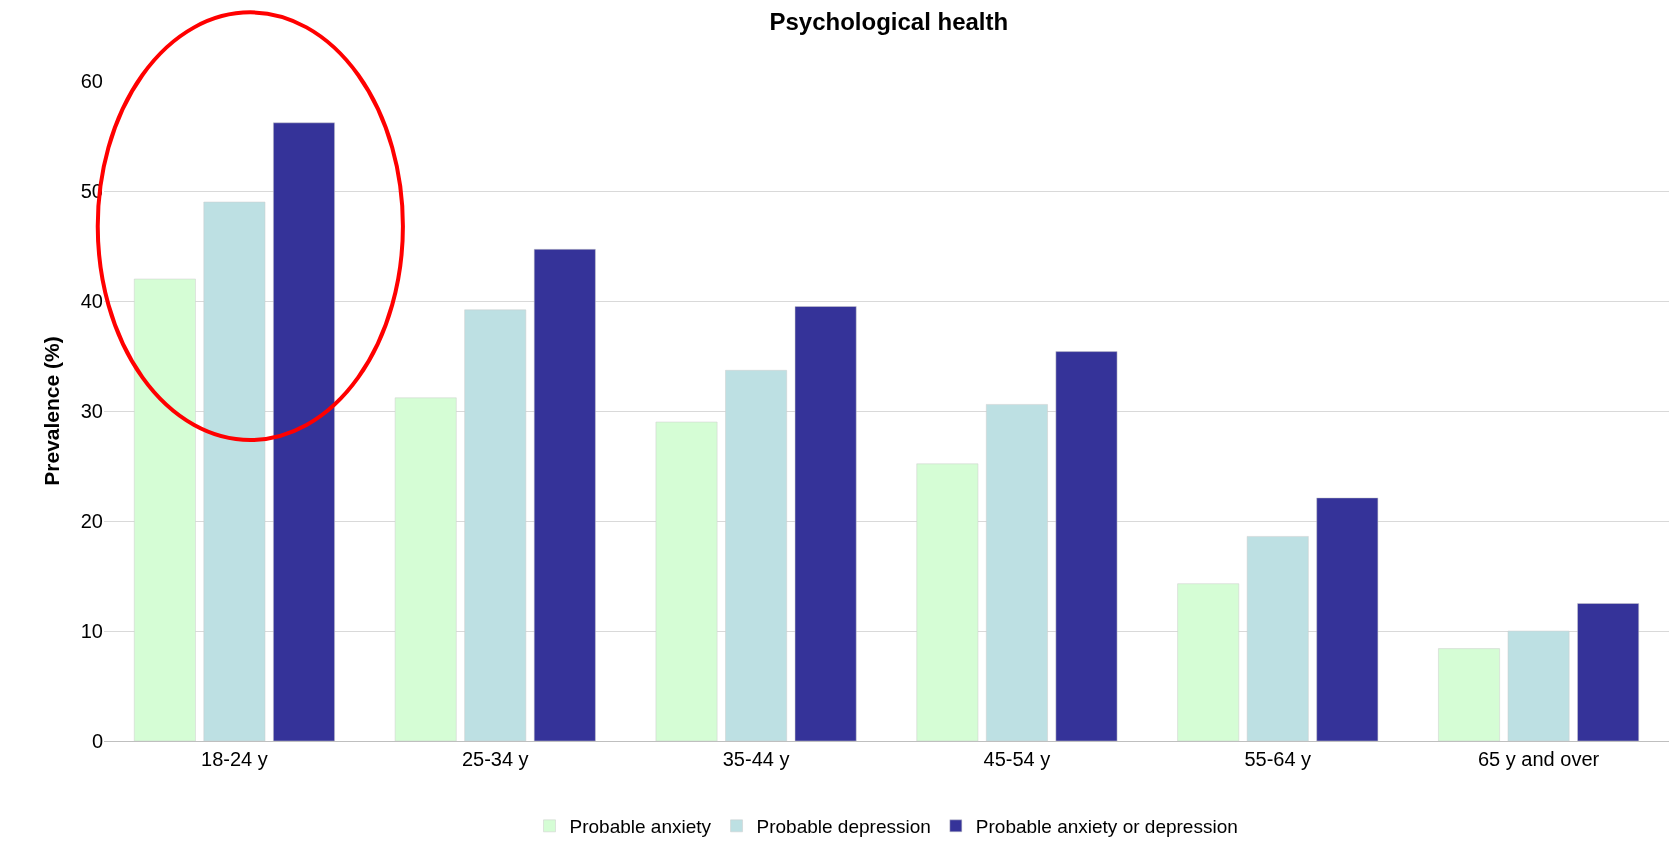 Image resolution: width=1677 pixels, height=853 pixels. What do you see at coordinates (91, 631) in the screenshot?
I see `y-tick-label: 10` at bounding box center [91, 631].